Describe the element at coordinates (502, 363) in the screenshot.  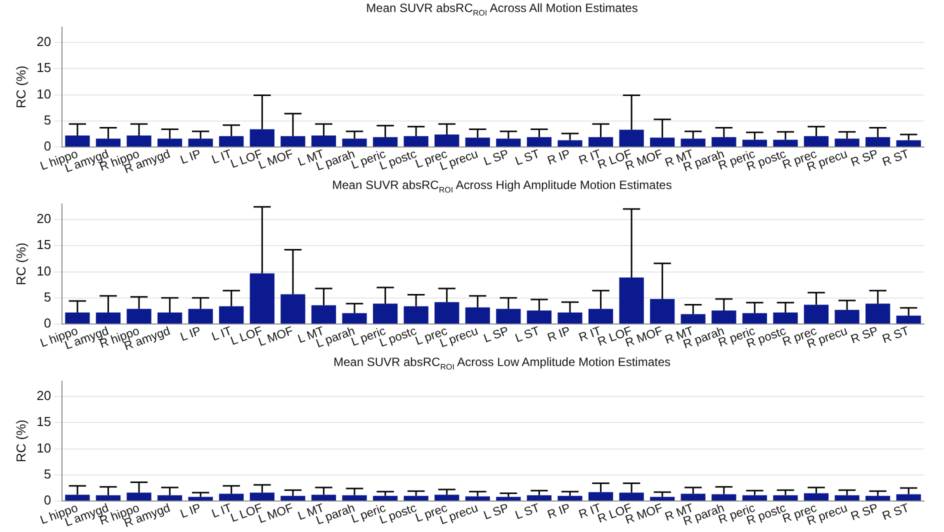
I see `chart-title: Mean SUVR absRC$_{ROI}$ Across Low Amplitude Motion Estimates` at that location.